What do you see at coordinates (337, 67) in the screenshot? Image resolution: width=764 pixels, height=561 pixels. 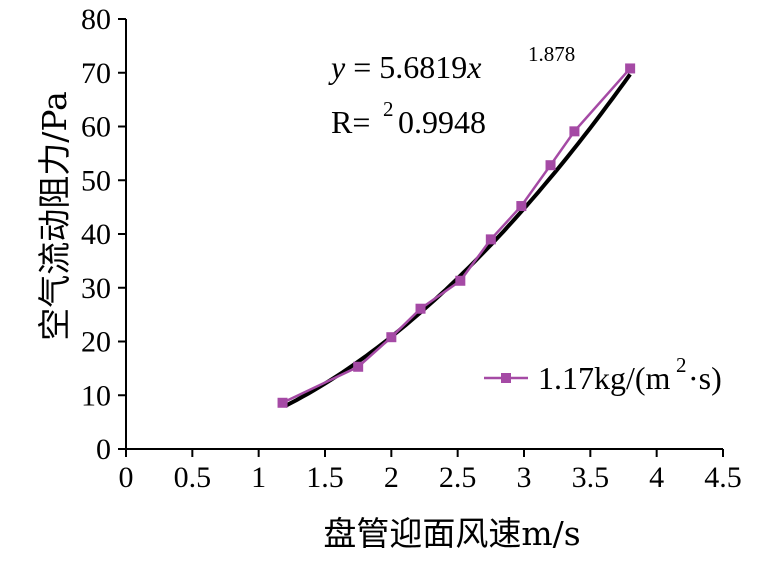 I see `equation-y: y` at bounding box center [337, 67].